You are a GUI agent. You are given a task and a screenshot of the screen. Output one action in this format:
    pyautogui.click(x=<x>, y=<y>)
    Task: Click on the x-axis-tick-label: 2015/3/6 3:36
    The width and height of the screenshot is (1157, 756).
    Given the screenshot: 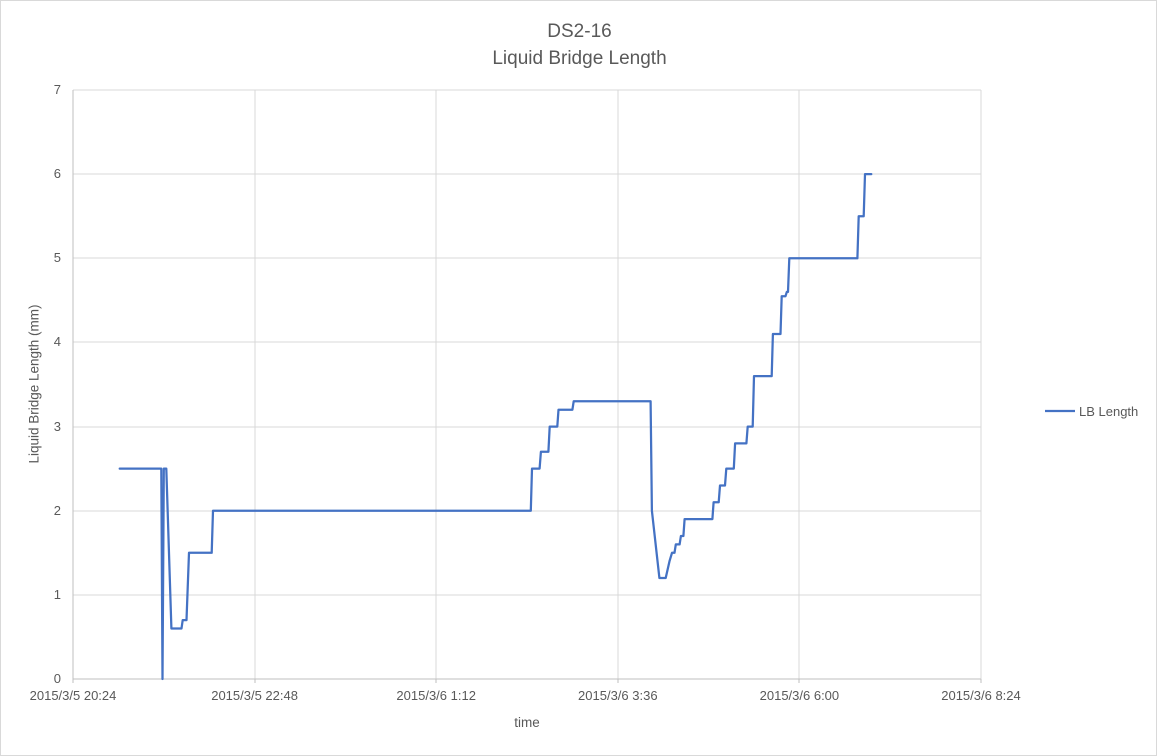 What is the action you would take?
    pyautogui.click(x=618, y=695)
    